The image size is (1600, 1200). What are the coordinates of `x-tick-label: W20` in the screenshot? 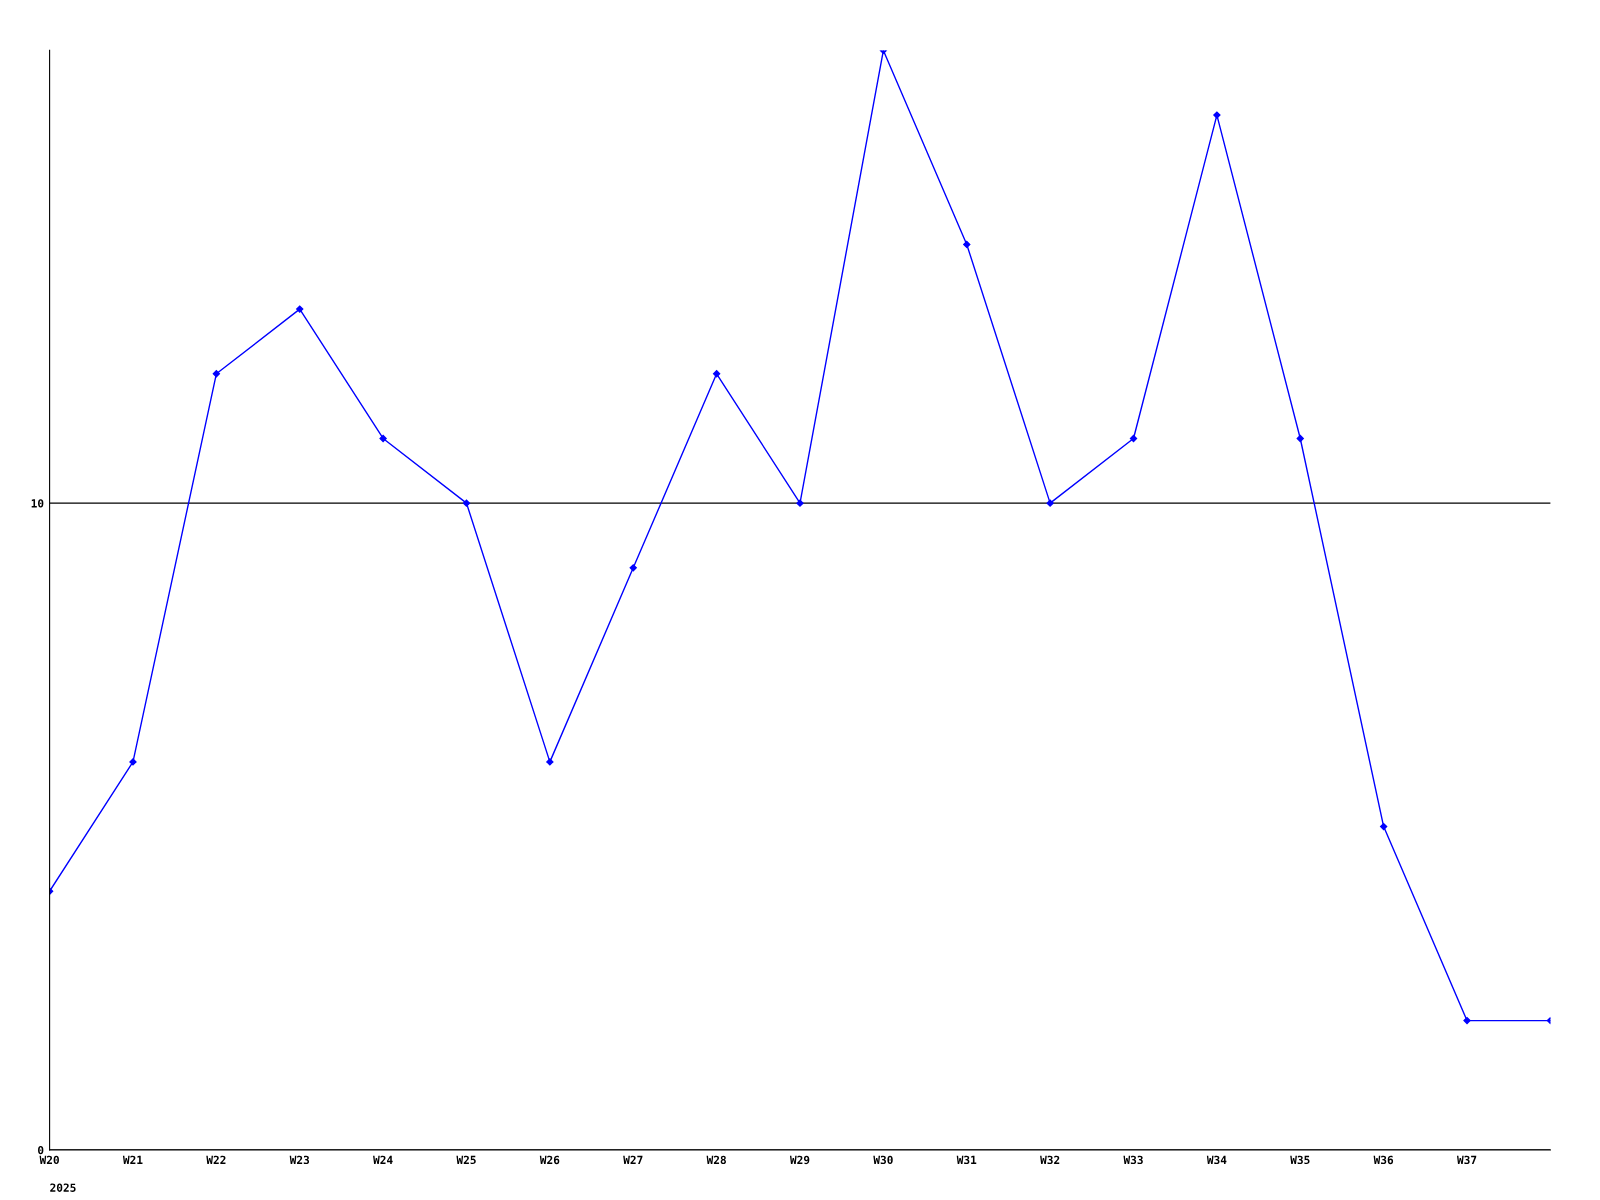 It's located at (49, 1160).